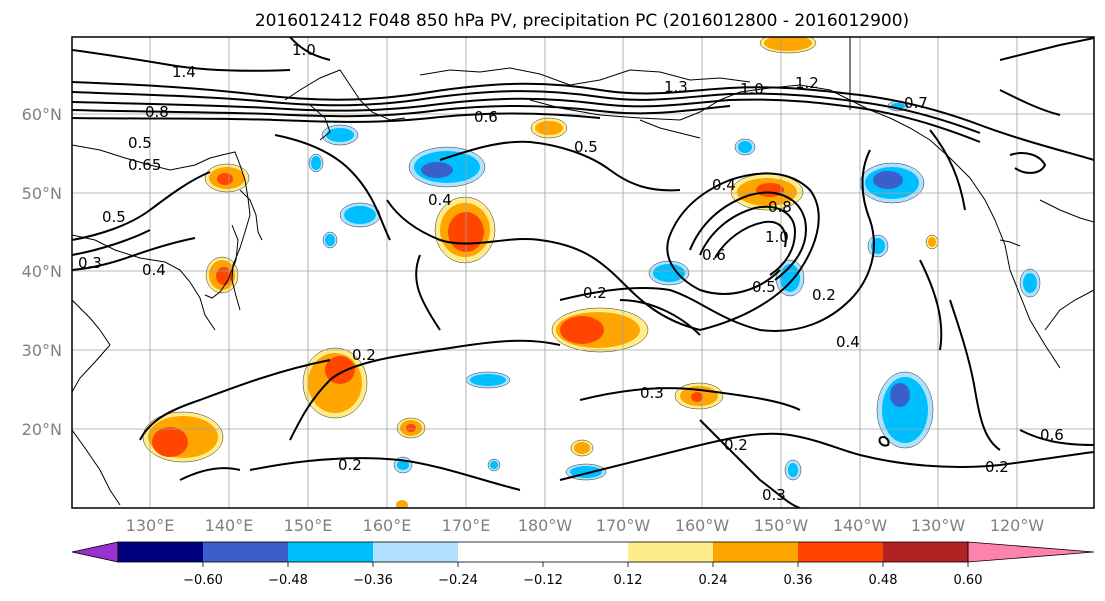  What do you see at coordinates (916, 103) in the screenshot?
I see `contour-label: 0.7` at bounding box center [916, 103].